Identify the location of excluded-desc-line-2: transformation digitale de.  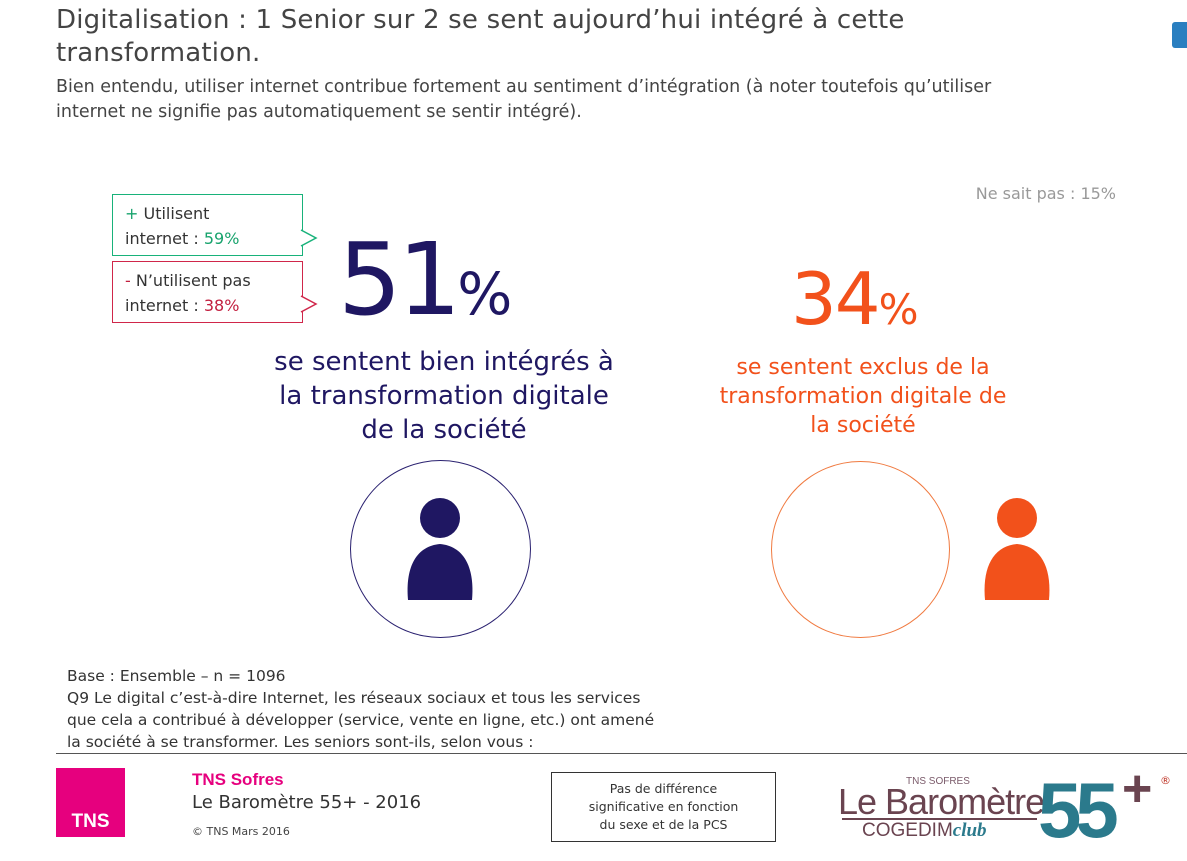
(863, 396).